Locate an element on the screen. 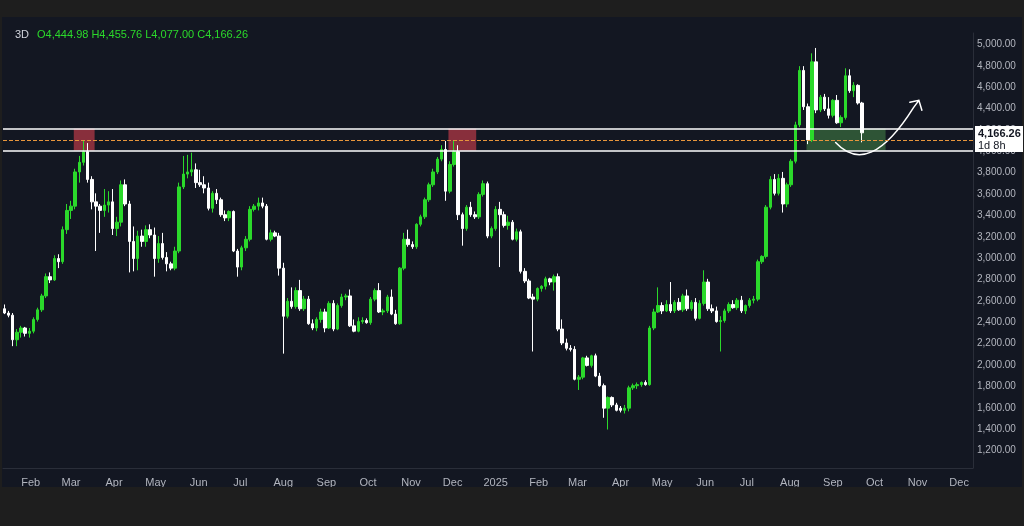 The height and width of the screenshot is (526, 1024). y-tick-label: 1,800.00 is located at coordinates (997, 386).